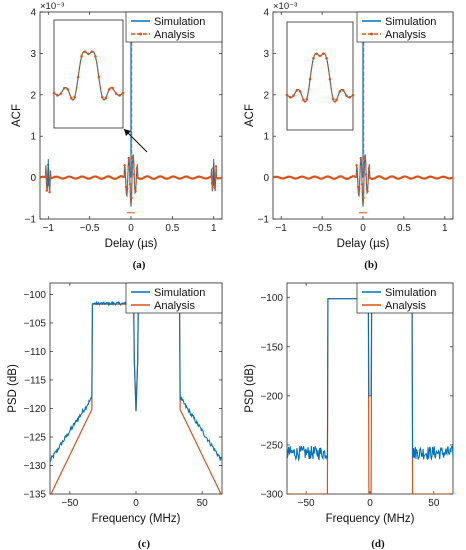 The height and width of the screenshot is (550, 466). I want to click on x-tick-label: −50, so click(306, 503).